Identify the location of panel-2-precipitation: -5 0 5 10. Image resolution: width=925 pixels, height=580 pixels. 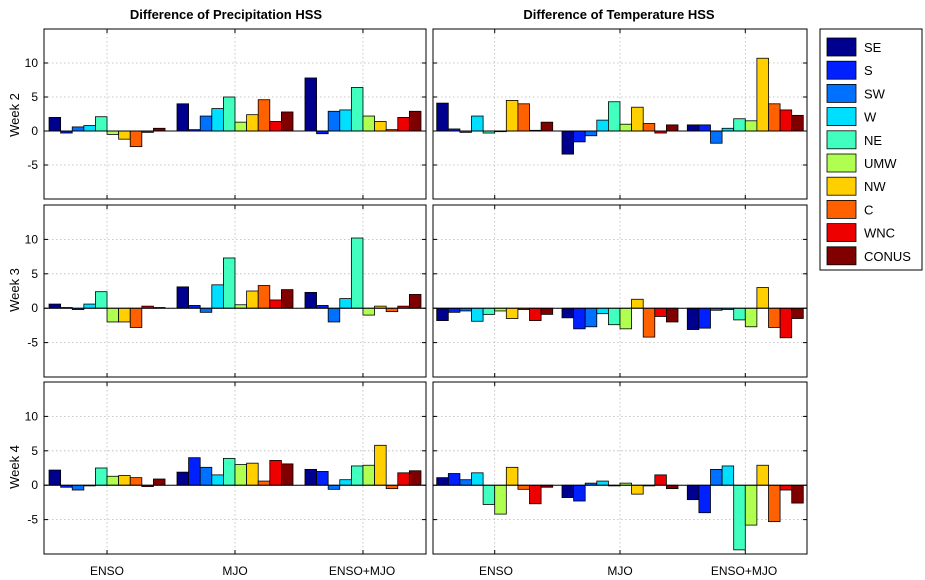
(226, 114).